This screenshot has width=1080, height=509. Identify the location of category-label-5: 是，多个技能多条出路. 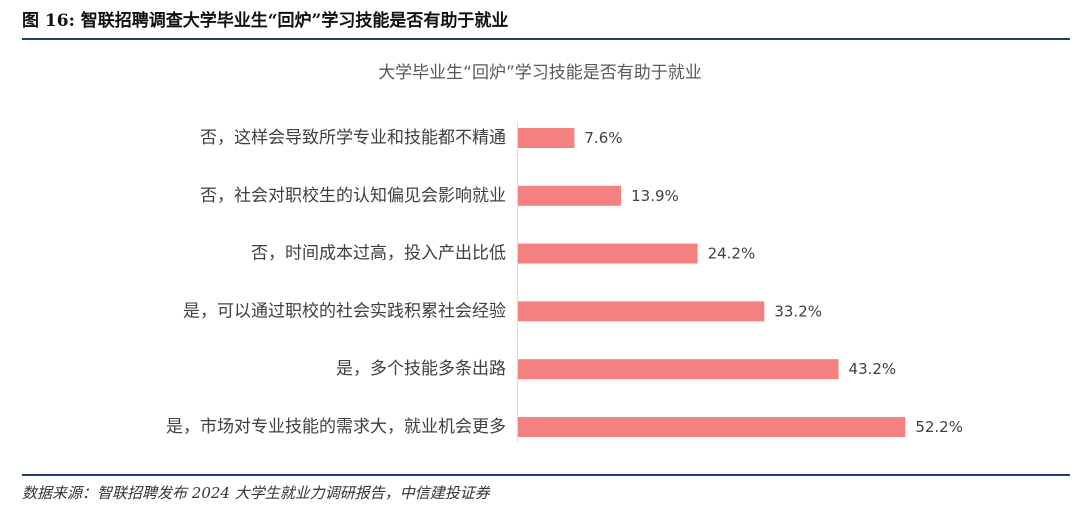
(421, 369).